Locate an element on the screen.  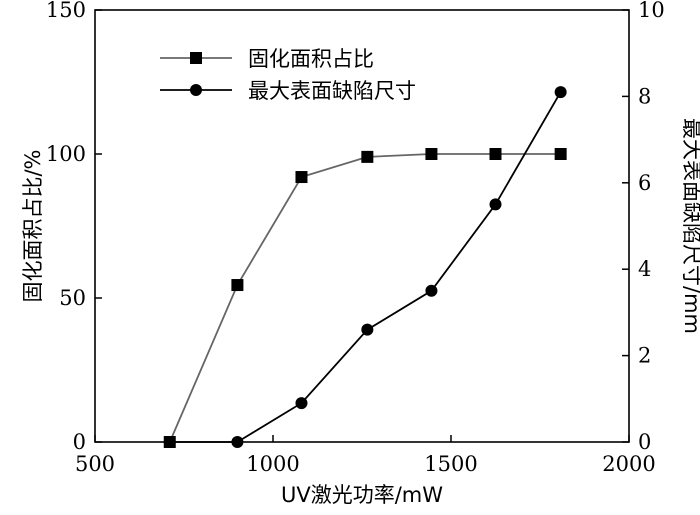
legend-marker-circle is located at coordinates (196, 90).